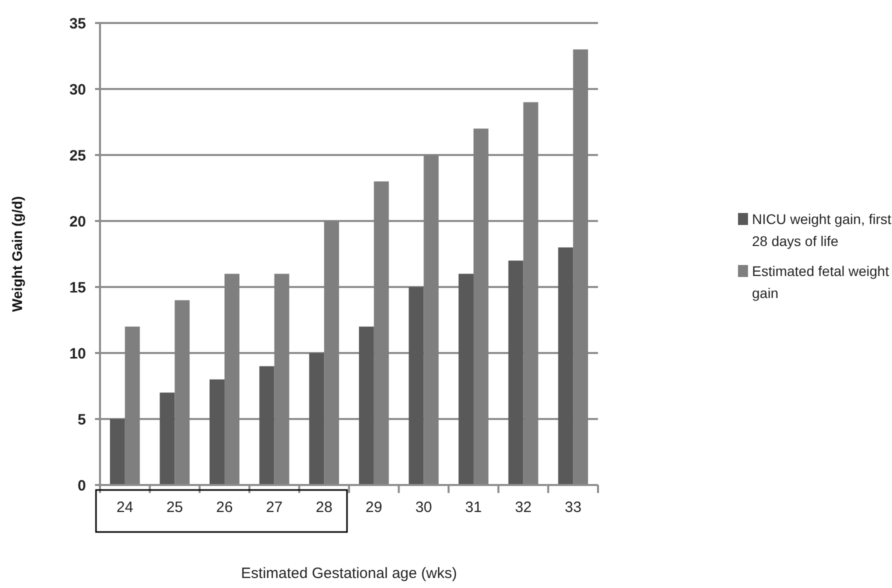  Describe the element at coordinates (473, 507) in the screenshot. I see `x-tick-label: 31` at that location.